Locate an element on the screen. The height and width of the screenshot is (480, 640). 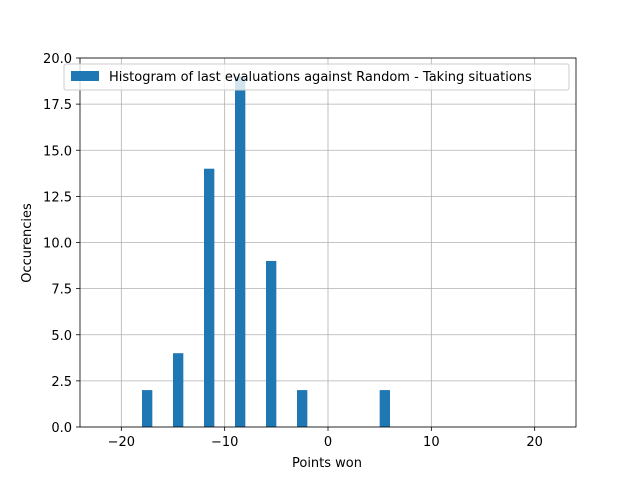
x-axis-ticks: −20 −10 0 10 20 is located at coordinates (325, 438).